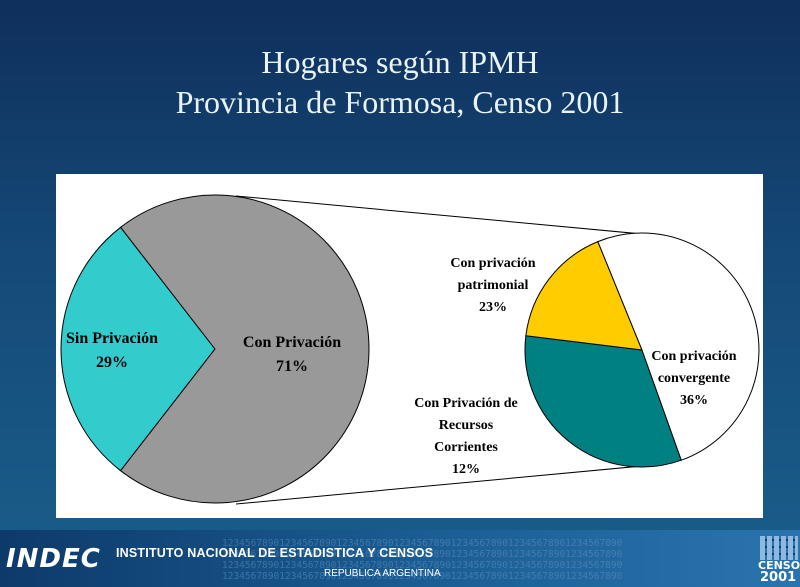 This screenshot has height=587, width=800. What do you see at coordinates (292, 342) in the screenshot?
I see `label-con-privacion: Con Privación` at bounding box center [292, 342].